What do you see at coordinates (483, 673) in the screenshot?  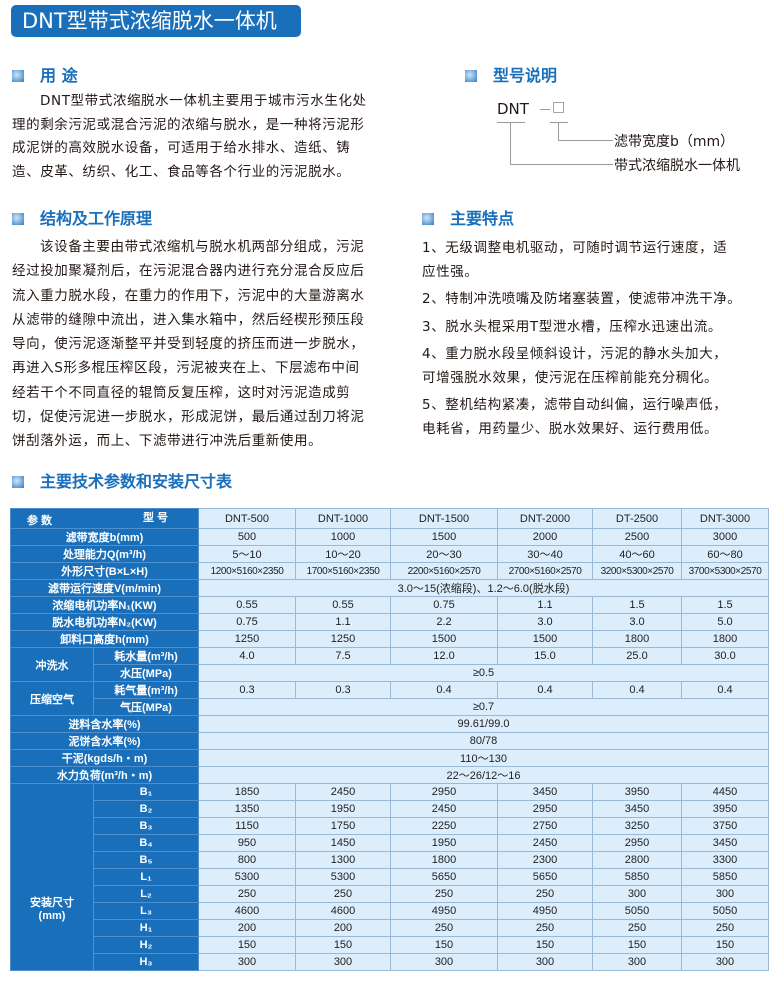 I see `table-cell: ≥0.5` at bounding box center [483, 673].